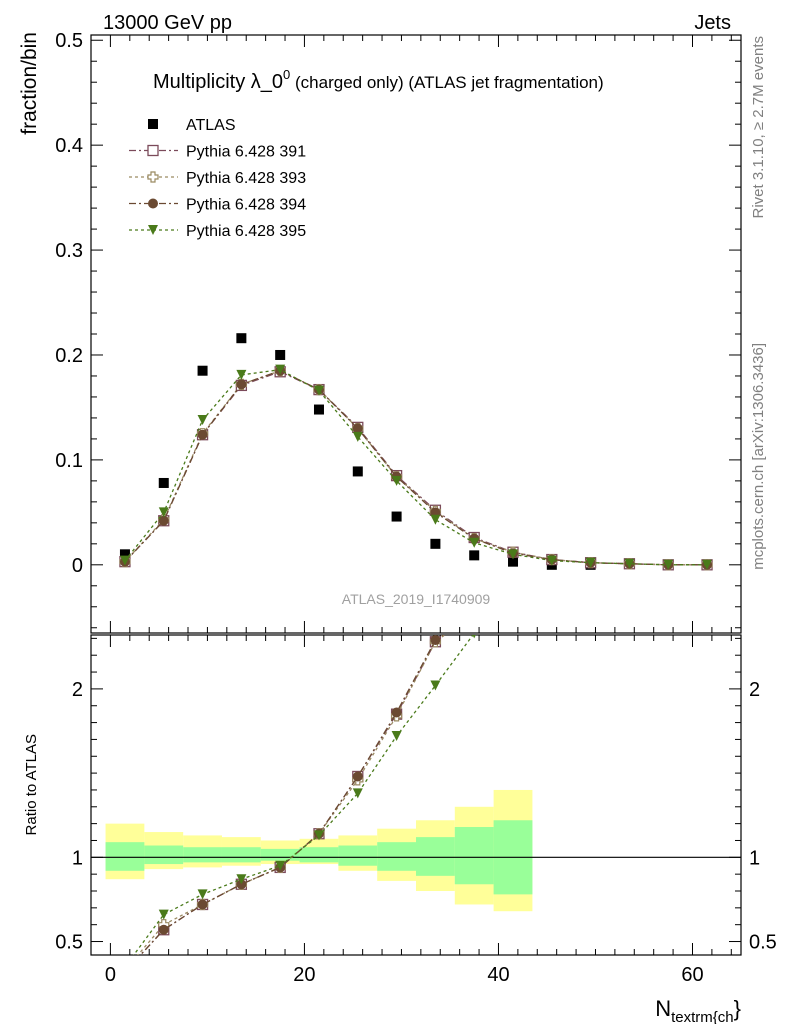 The image size is (786, 1024). What do you see at coordinates (69, 461) in the screenshot?
I see `main-ytick-label: 0.1` at bounding box center [69, 461].